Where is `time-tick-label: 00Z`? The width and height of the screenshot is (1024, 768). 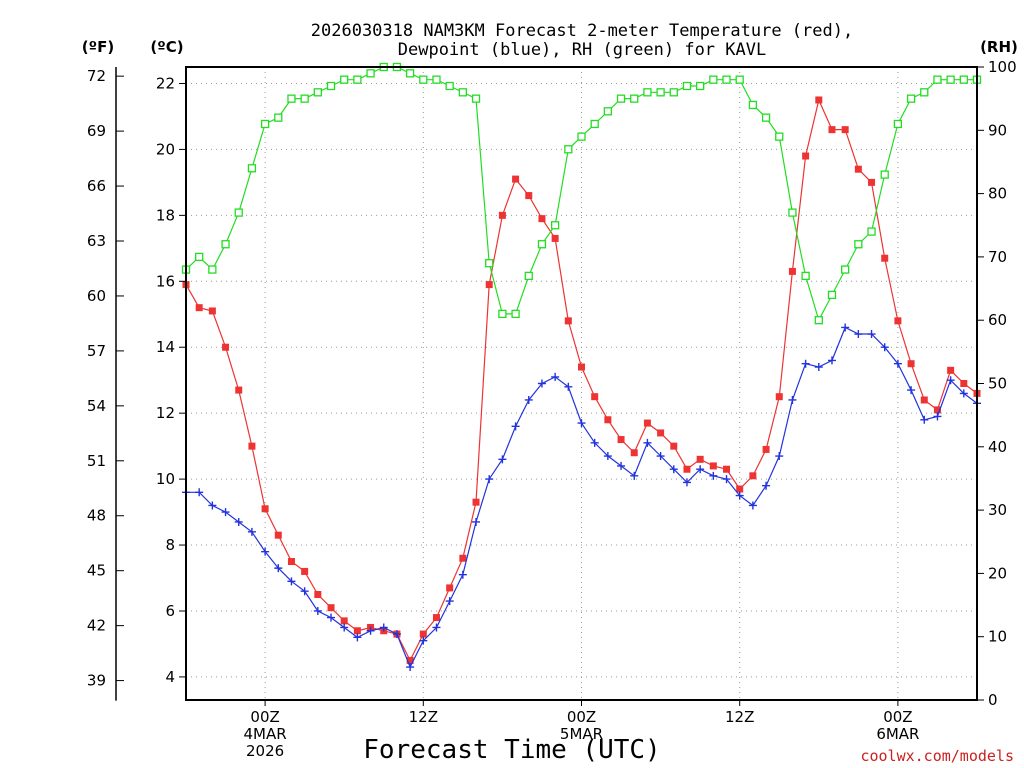 time-tick-label: 00Z is located at coordinates (897, 717).